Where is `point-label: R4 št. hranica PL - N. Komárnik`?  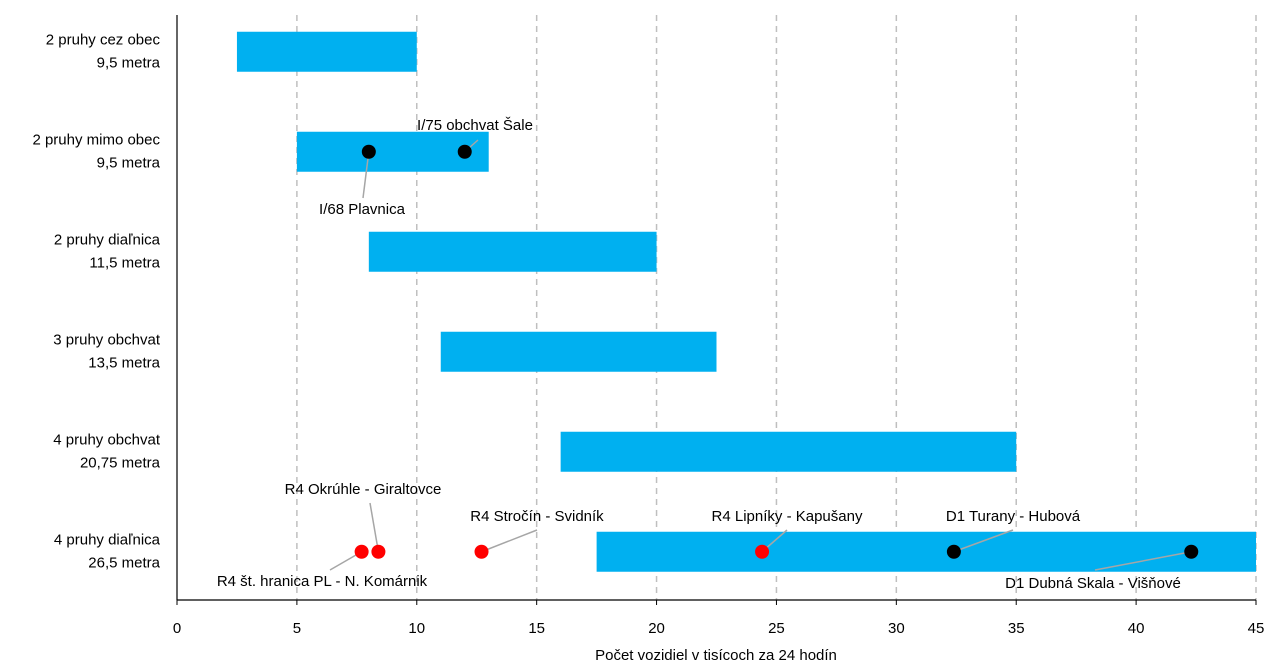 point-label: R4 št. hranica PL - N. Komárnik is located at coordinates (322, 581).